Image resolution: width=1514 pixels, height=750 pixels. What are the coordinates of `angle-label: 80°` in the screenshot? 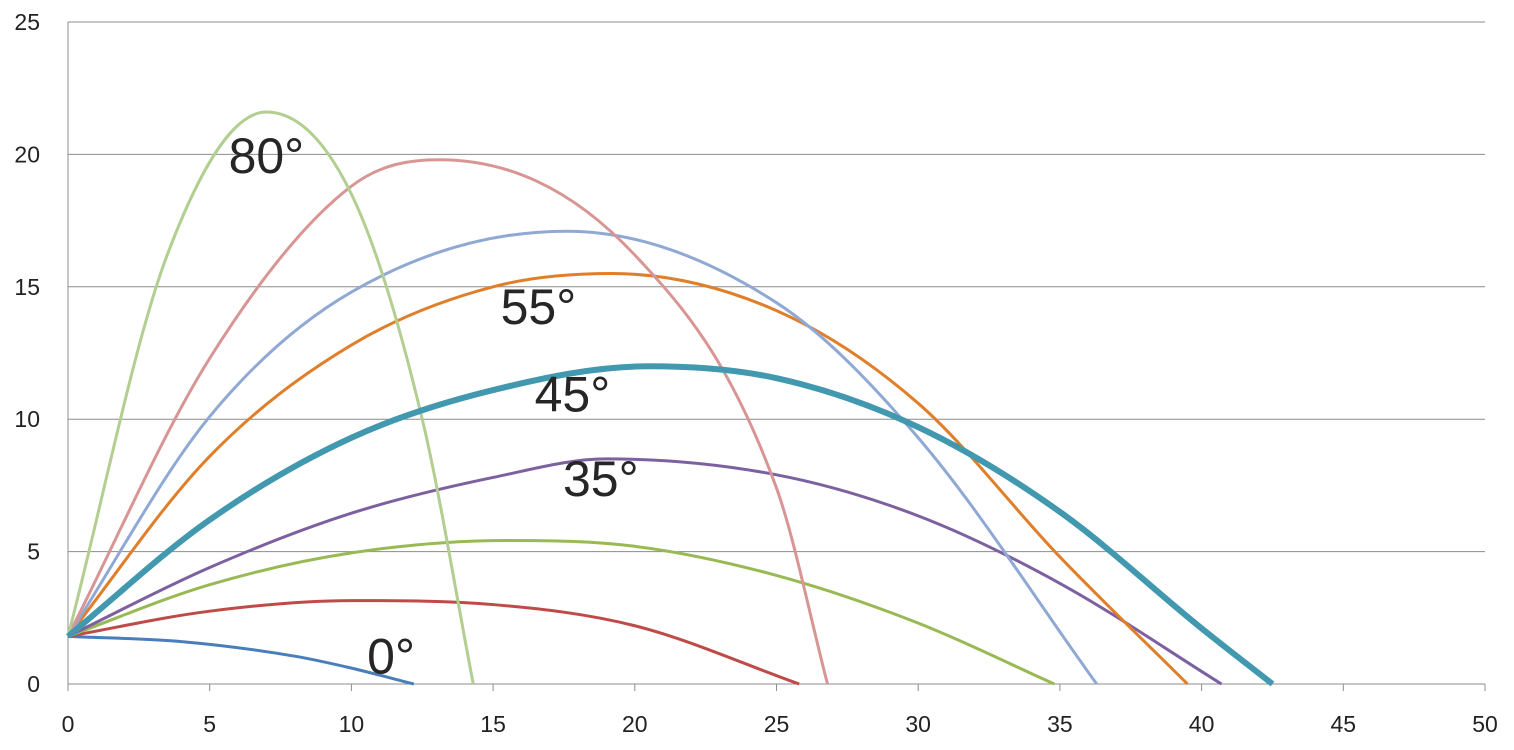 It's located at (267, 156).